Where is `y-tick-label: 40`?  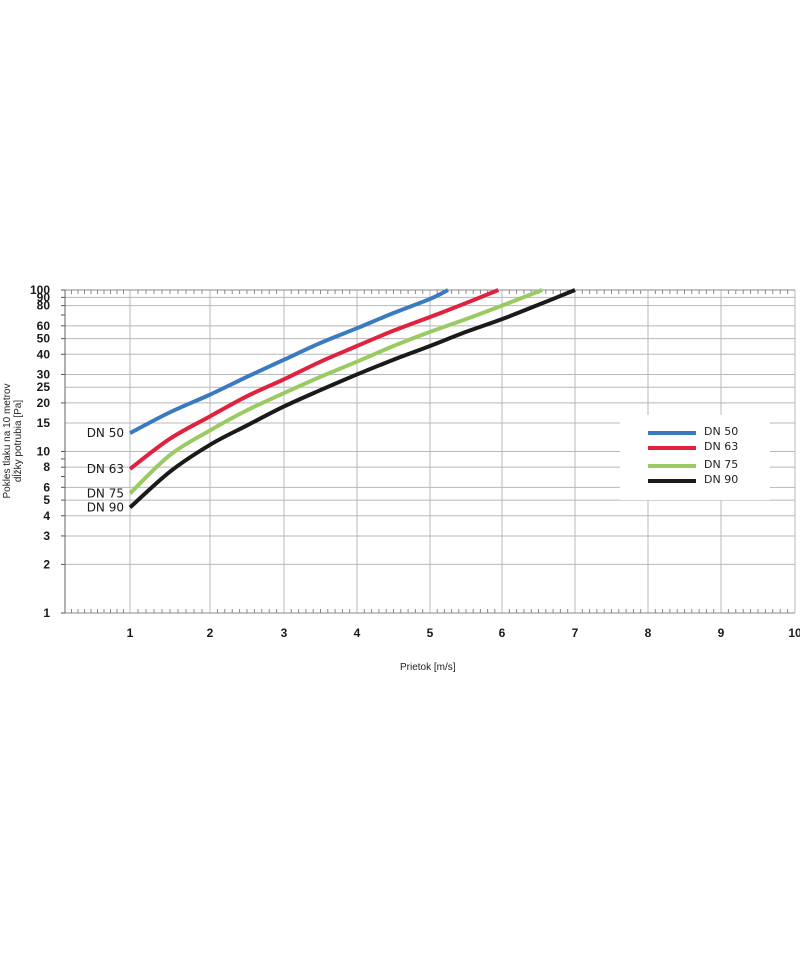
y-tick-label: 40 is located at coordinates (44, 354).